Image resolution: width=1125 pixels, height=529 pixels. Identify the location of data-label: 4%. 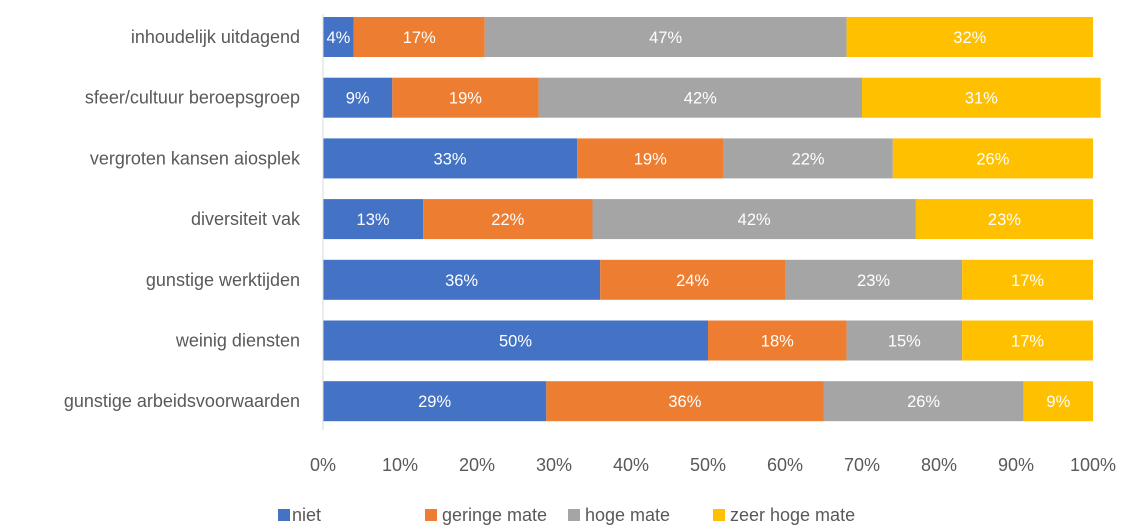
(338, 38).